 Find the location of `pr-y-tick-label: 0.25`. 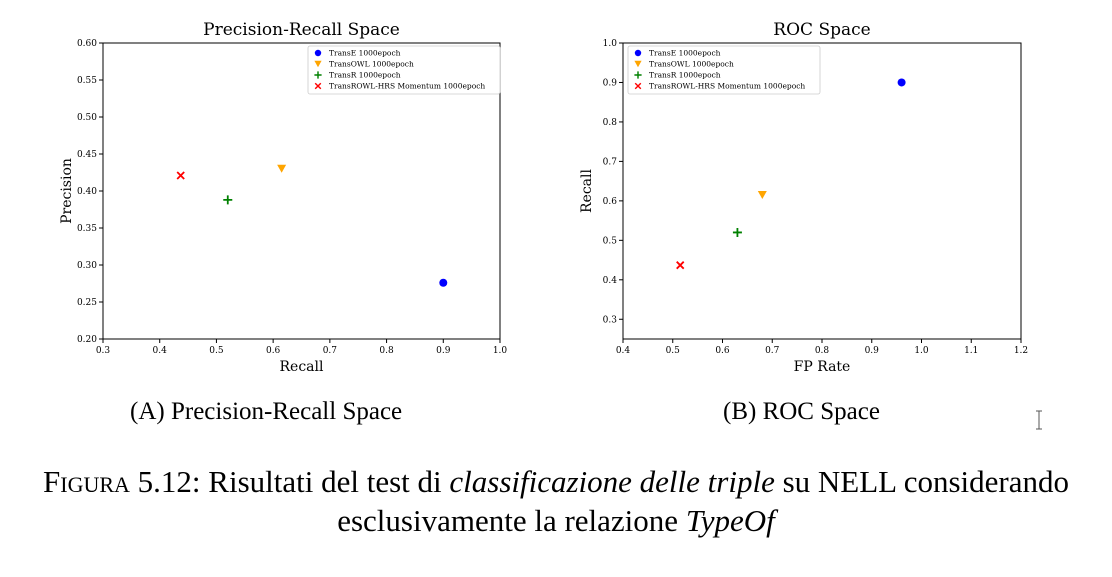

pr-y-tick-label: 0.25 is located at coordinates (87, 303).